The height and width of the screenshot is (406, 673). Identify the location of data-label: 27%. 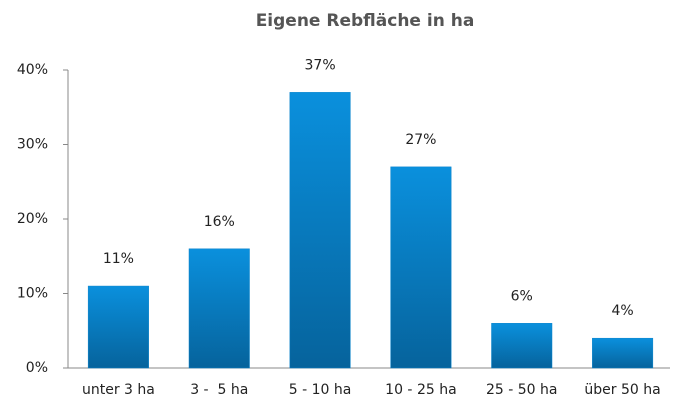
(420, 140).